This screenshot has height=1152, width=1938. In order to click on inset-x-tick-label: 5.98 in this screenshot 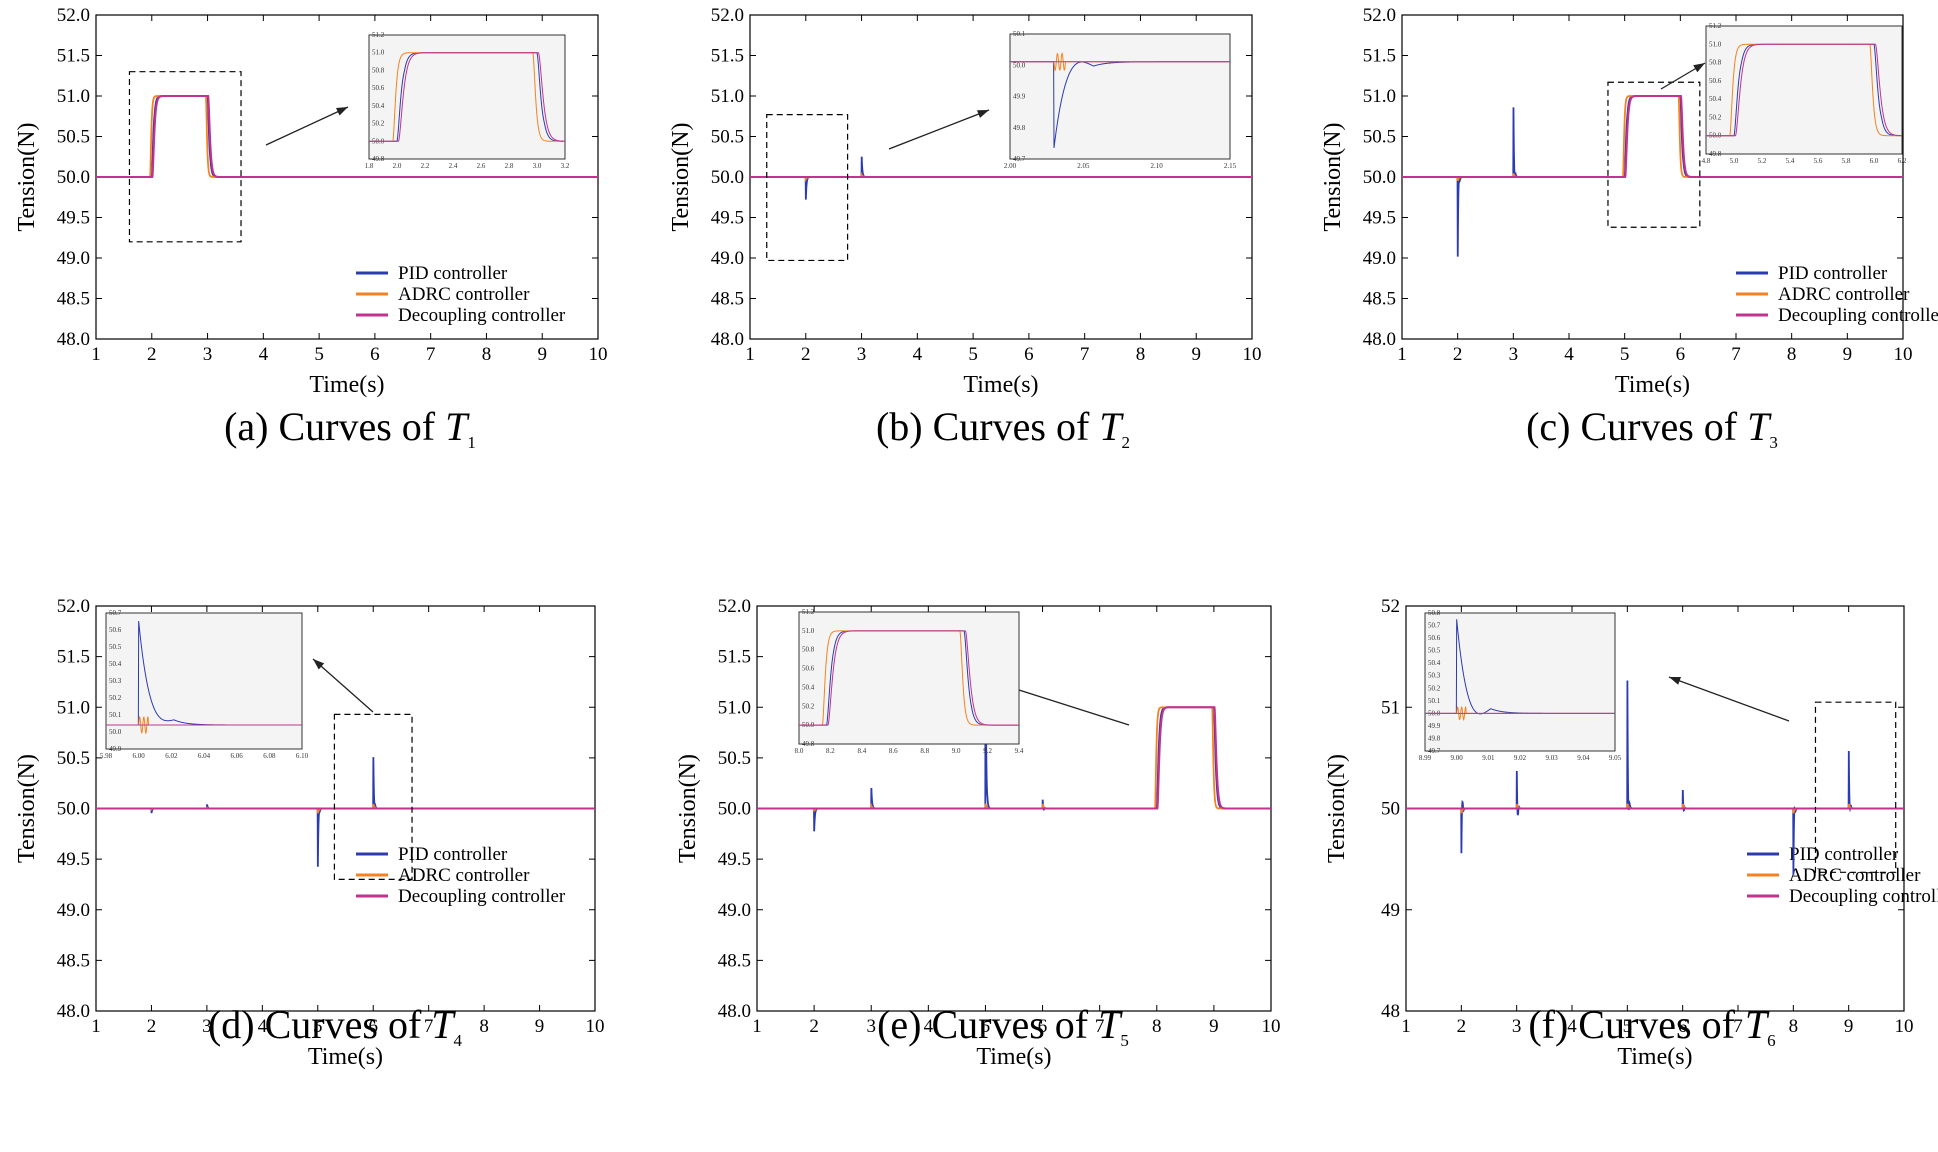, I will do `click(106, 756)`.